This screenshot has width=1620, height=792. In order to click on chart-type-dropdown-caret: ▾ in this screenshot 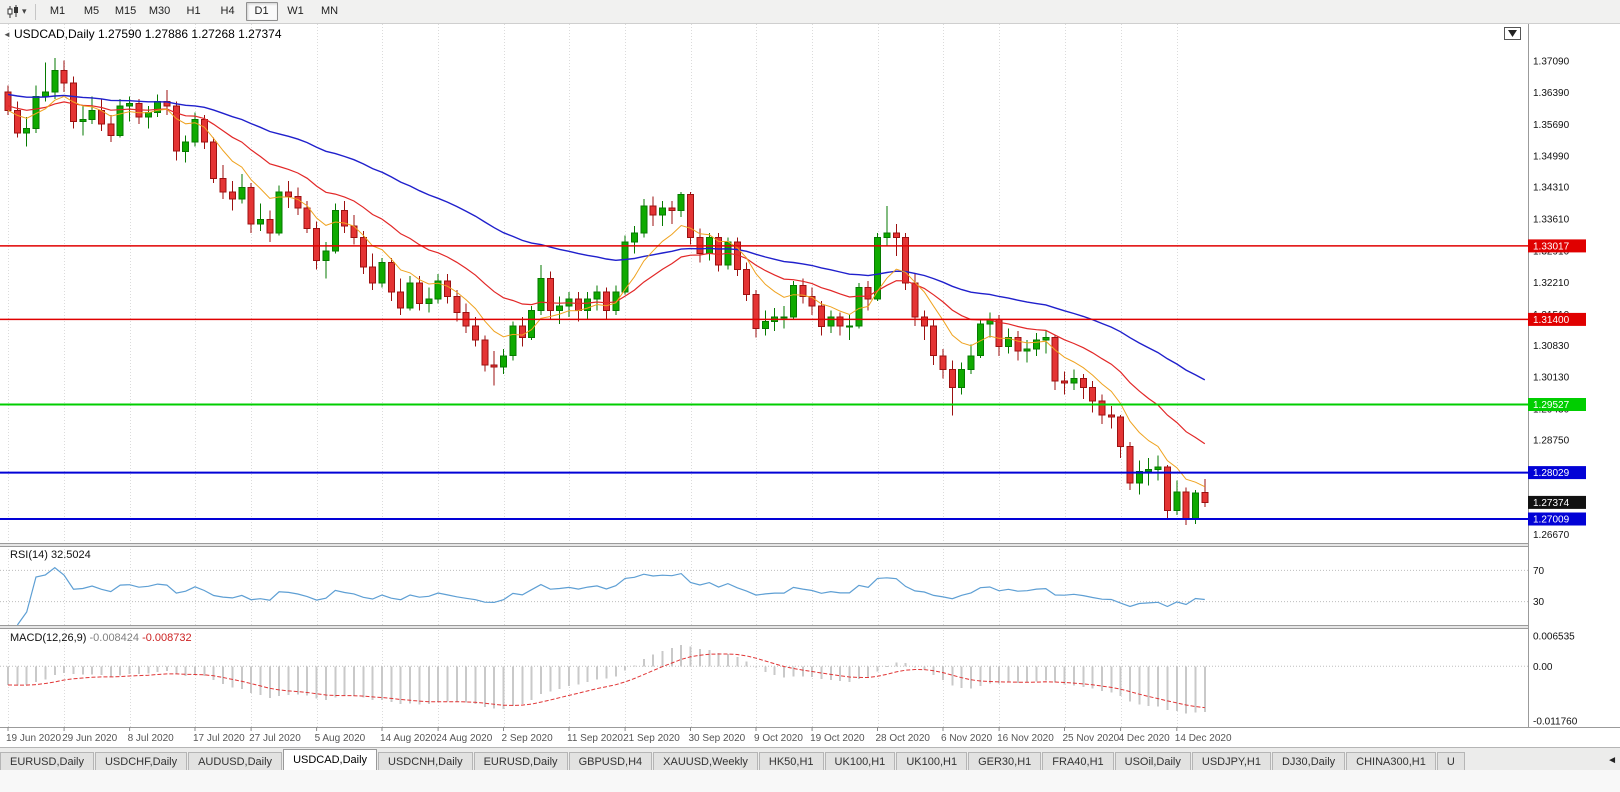, I will do `click(24, 11)`.